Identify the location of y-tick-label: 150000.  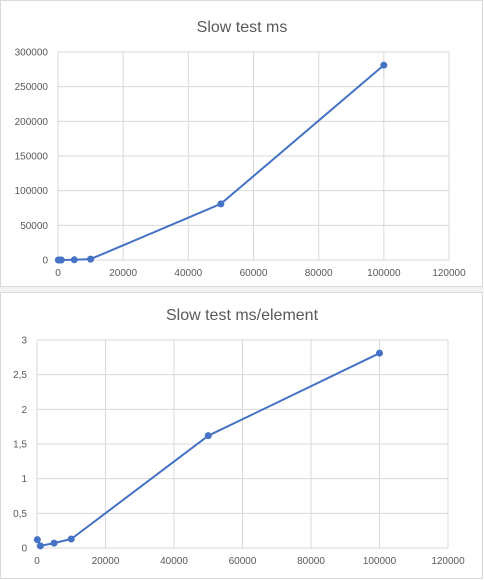
(32, 157).